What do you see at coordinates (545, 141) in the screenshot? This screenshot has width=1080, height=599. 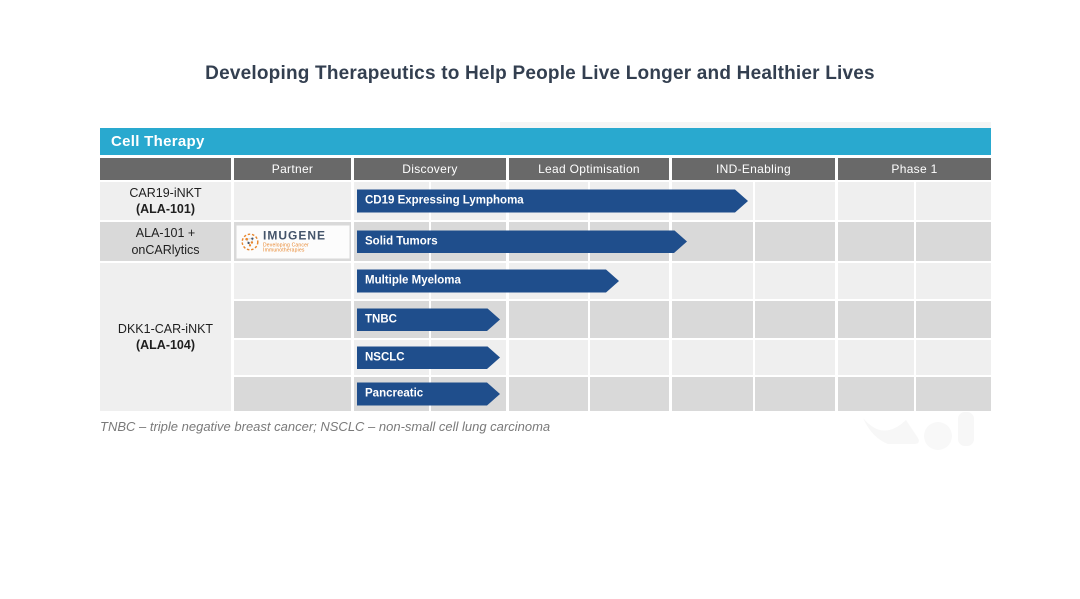 I see `section-header-cell-therapy: Cell Therapy` at bounding box center [545, 141].